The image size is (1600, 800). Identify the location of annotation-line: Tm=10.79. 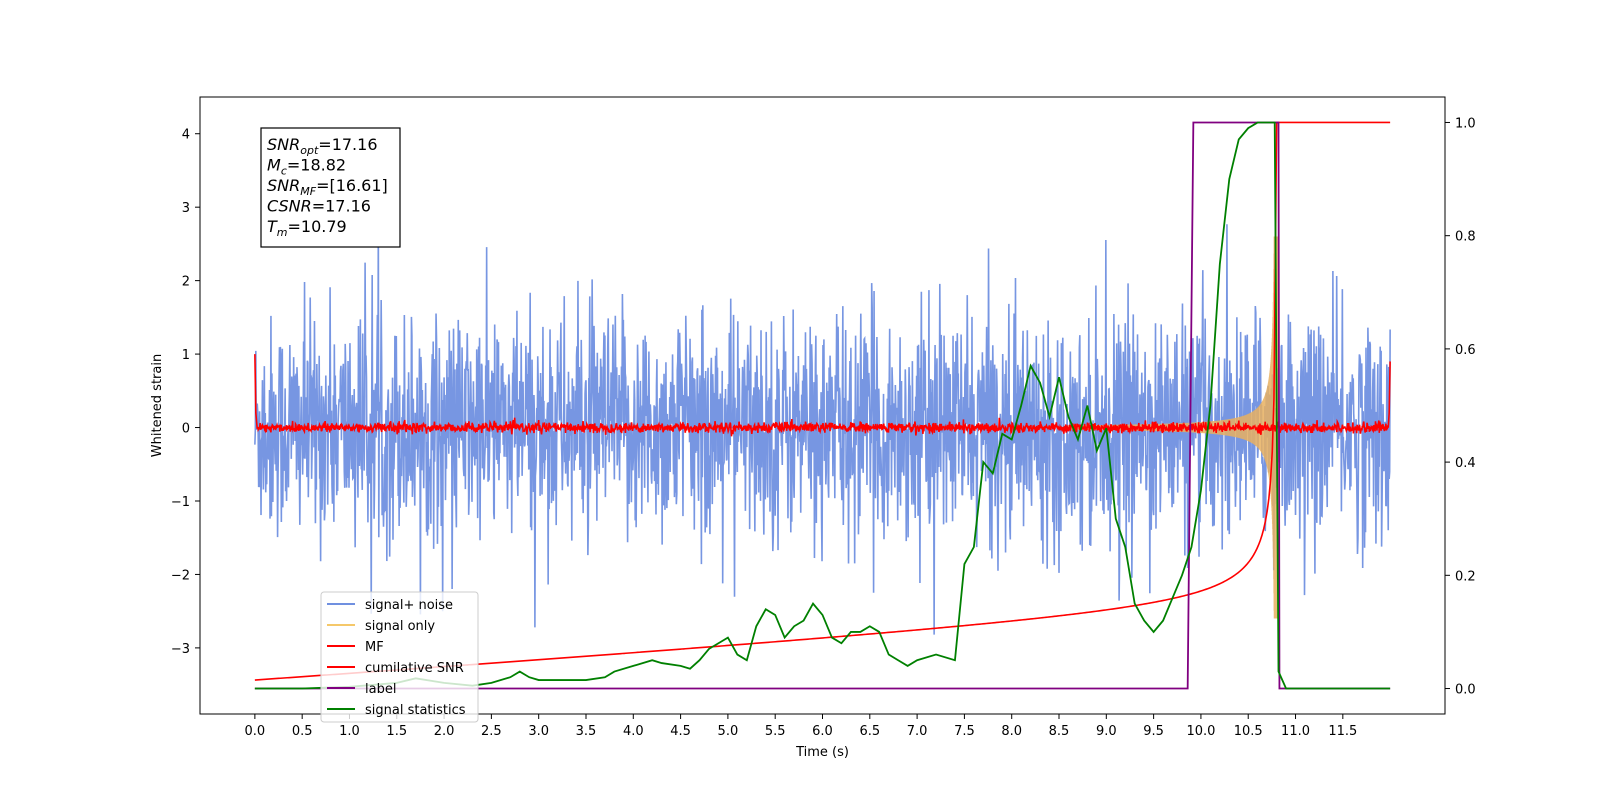
(307, 228).